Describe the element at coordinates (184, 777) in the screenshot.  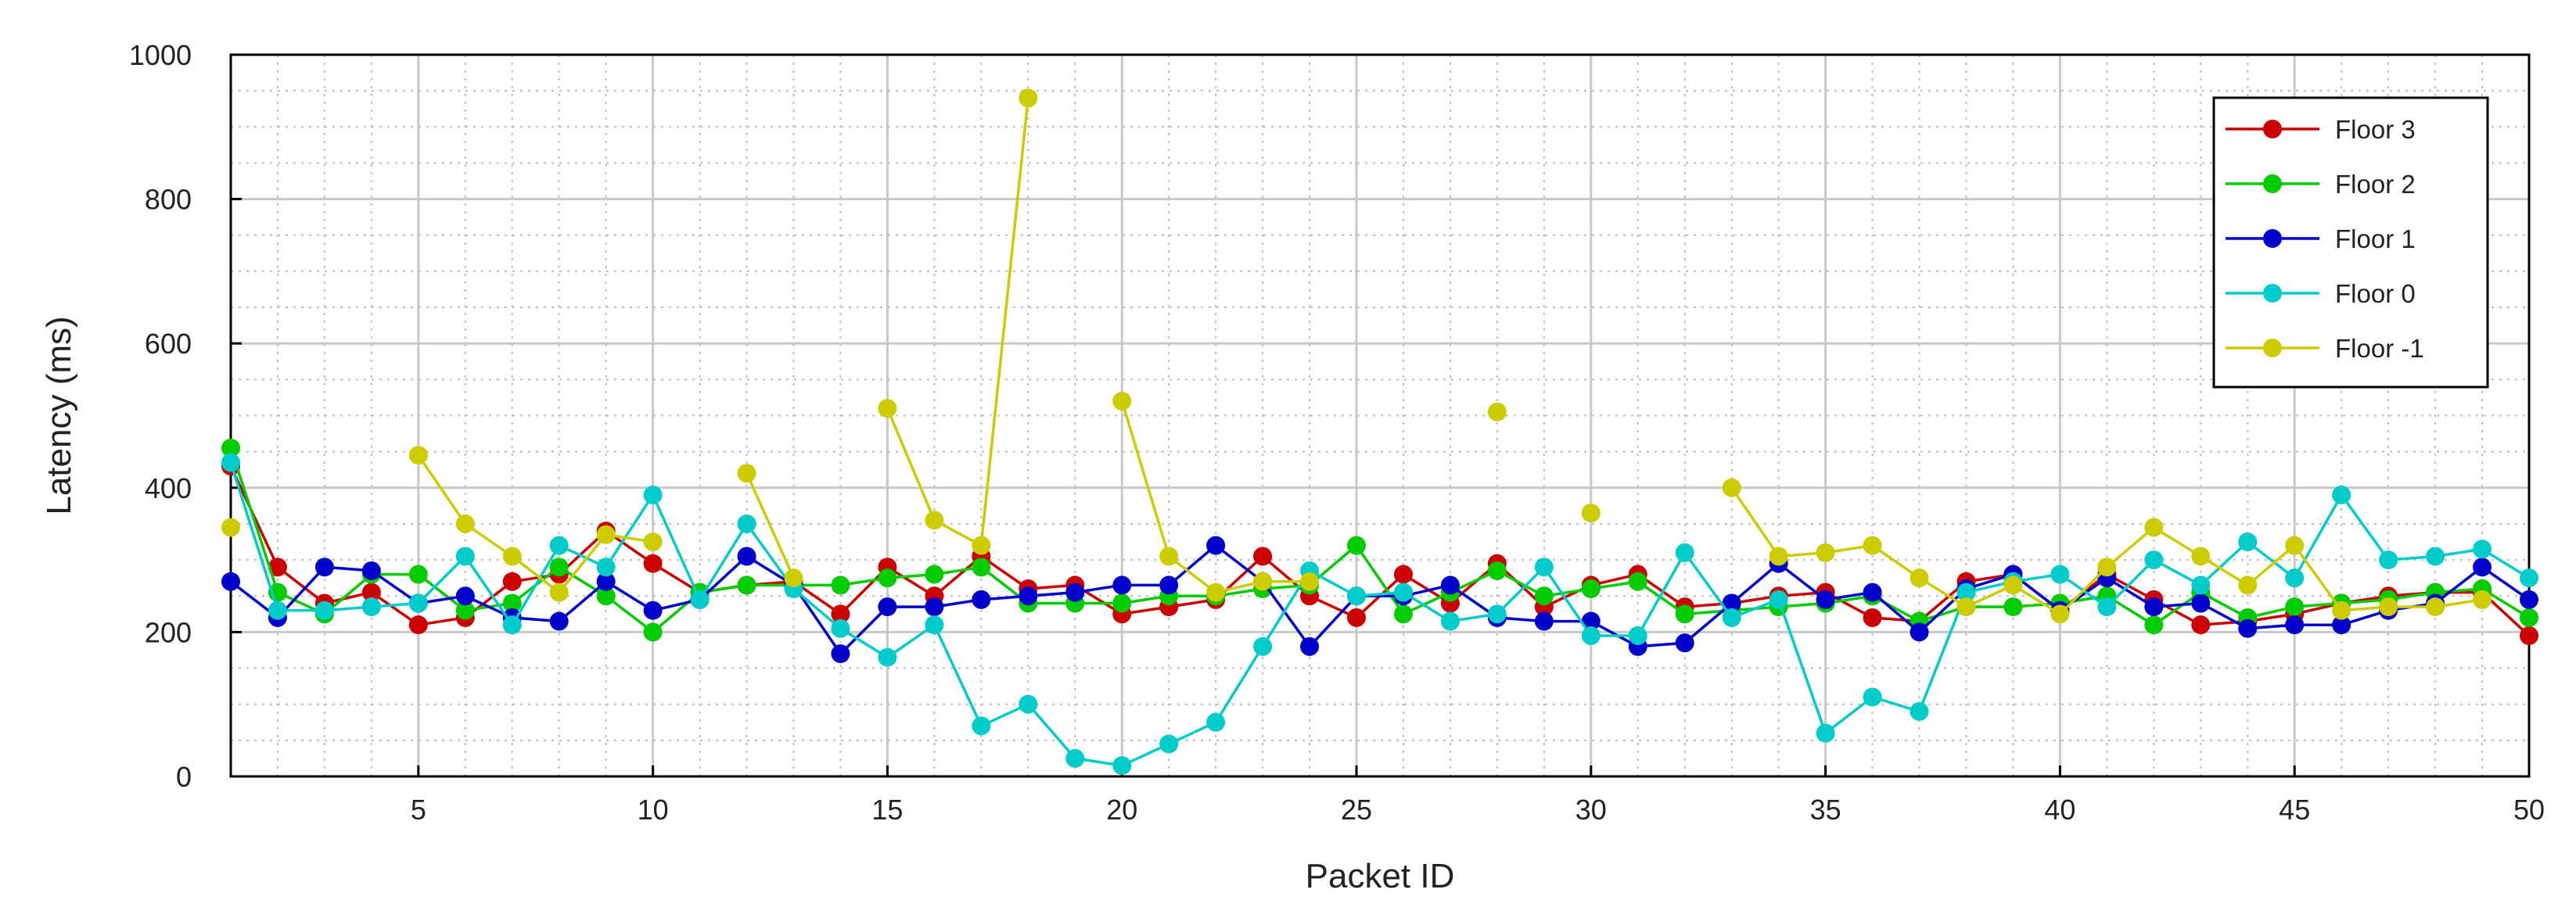
I see `y-tick-label: 0` at that location.